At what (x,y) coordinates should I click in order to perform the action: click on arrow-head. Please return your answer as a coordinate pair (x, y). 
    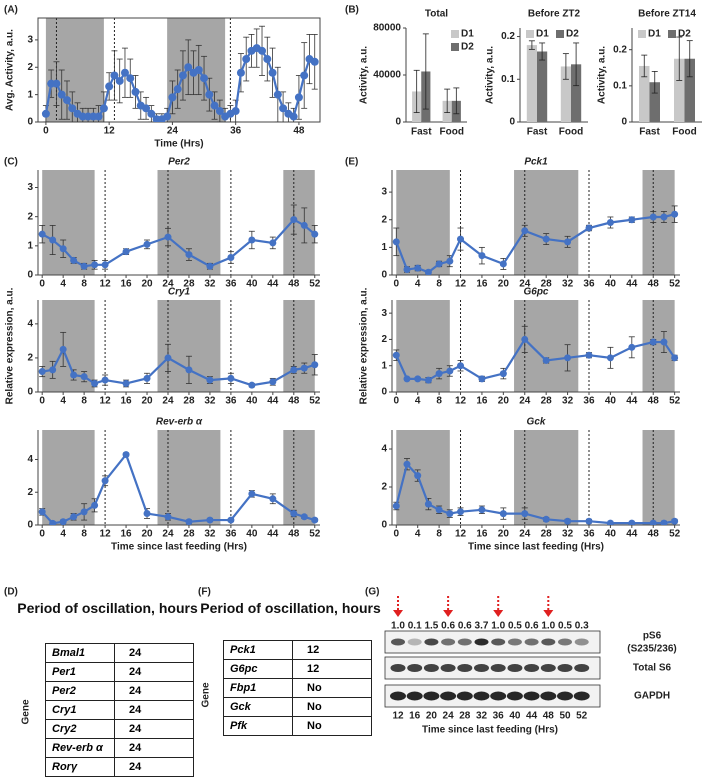
    Looking at the image, I should click on (448, 613).